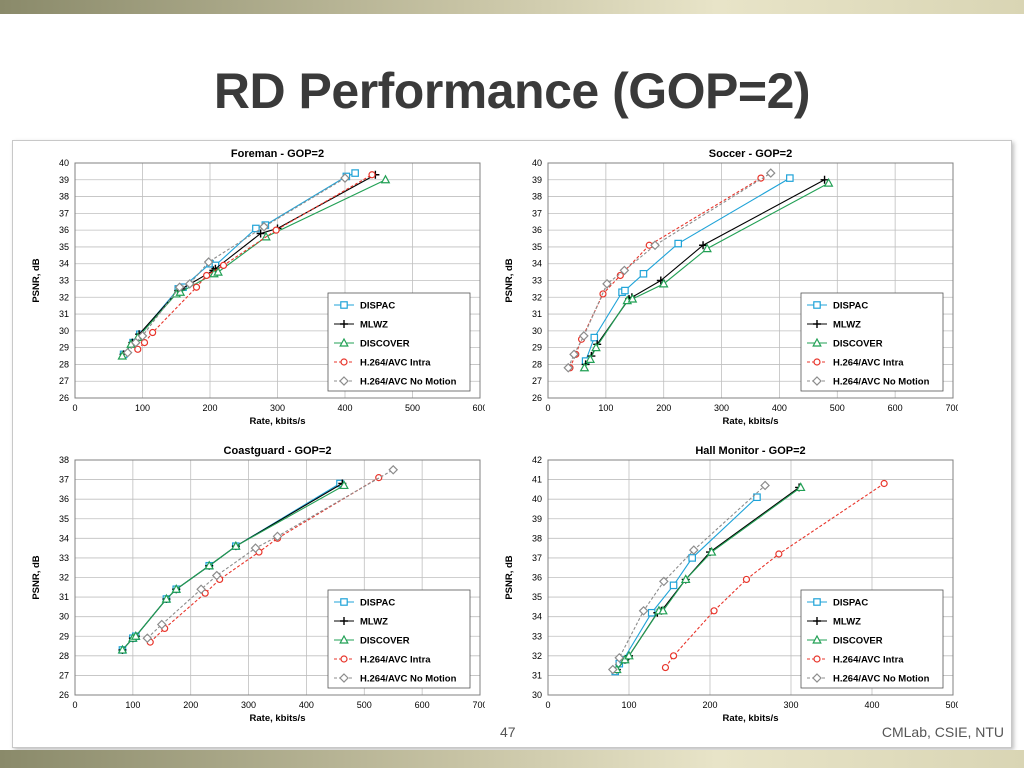 This screenshot has height=768, width=1024. Describe the element at coordinates (537, 331) in the screenshot. I see `y-tick-label: 30` at that location.